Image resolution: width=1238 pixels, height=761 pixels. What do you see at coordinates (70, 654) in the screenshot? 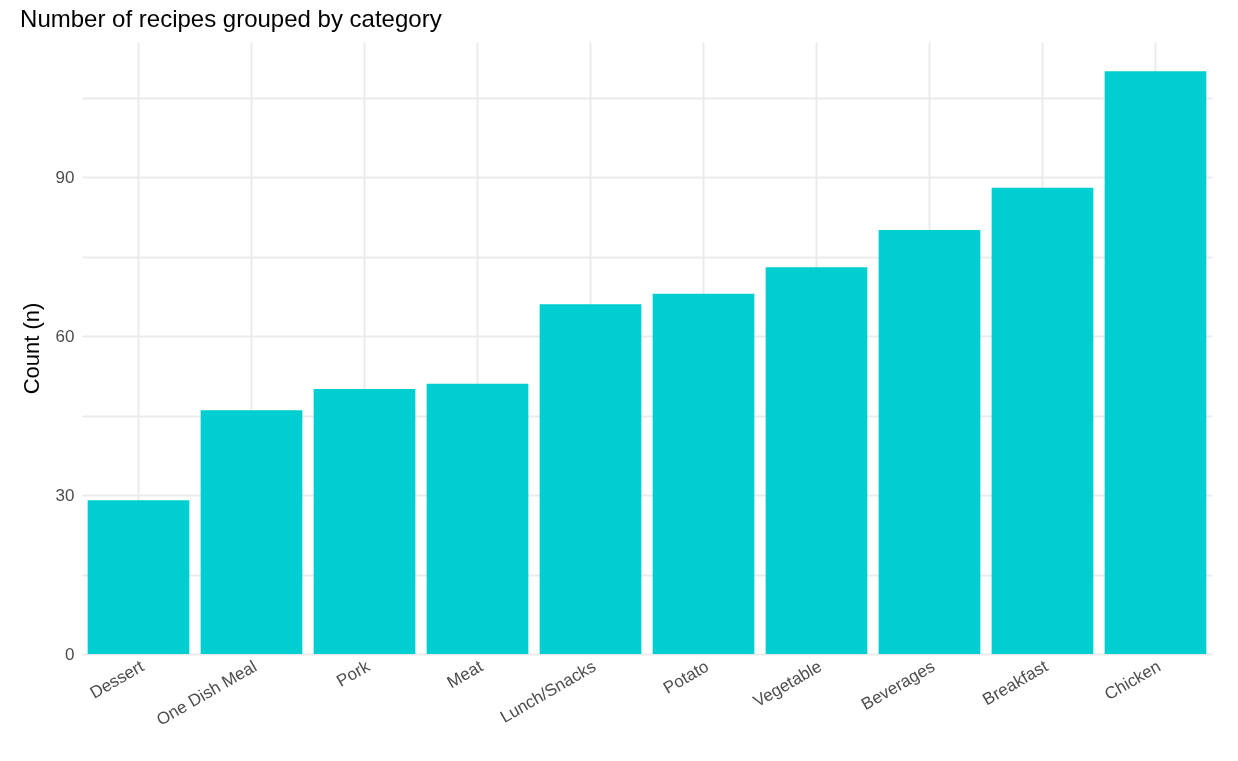
I see `y-tick-label: 0` at bounding box center [70, 654].